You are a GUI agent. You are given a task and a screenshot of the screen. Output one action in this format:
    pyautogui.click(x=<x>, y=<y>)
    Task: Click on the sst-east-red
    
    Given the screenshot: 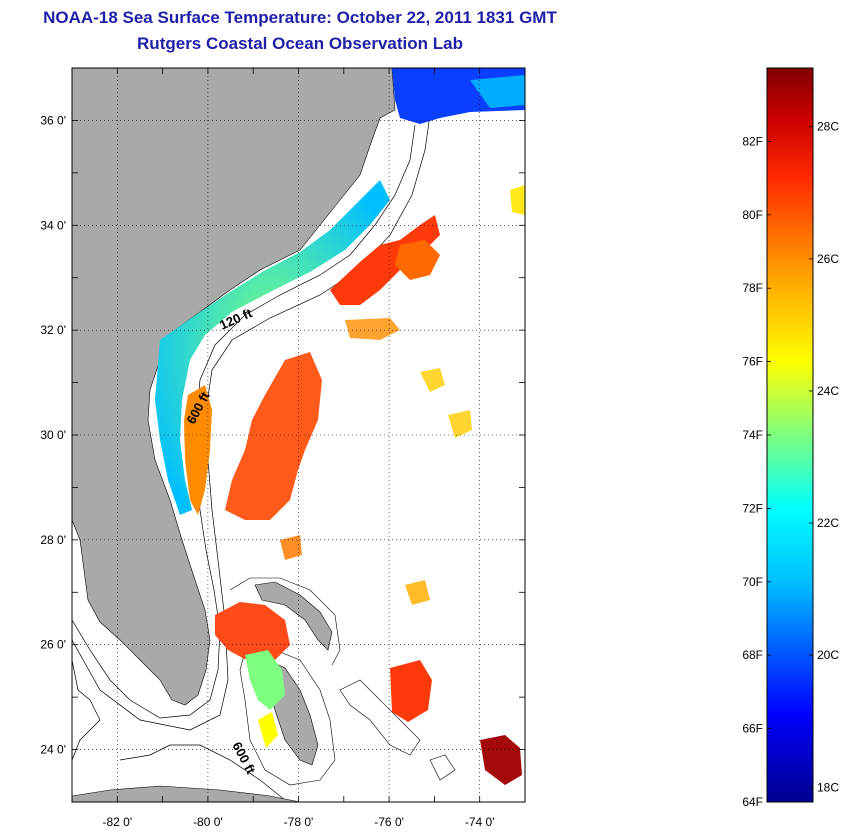 What is the action you would take?
    pyautogui.click(x=411, y=691)
    